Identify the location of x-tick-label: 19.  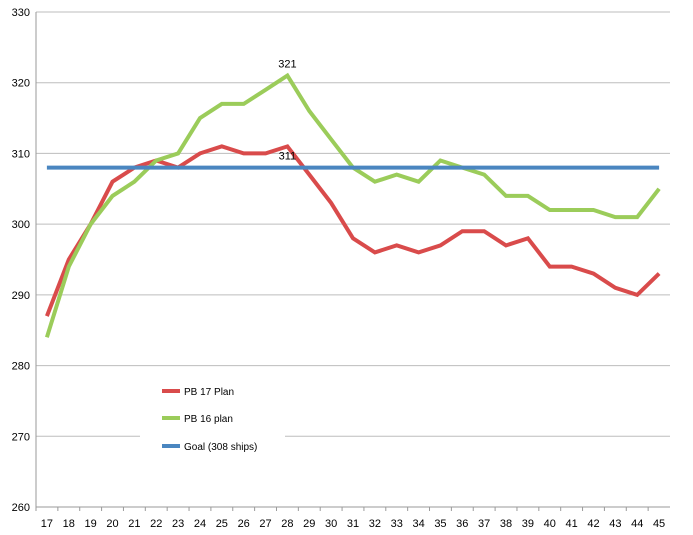
(91, 524).